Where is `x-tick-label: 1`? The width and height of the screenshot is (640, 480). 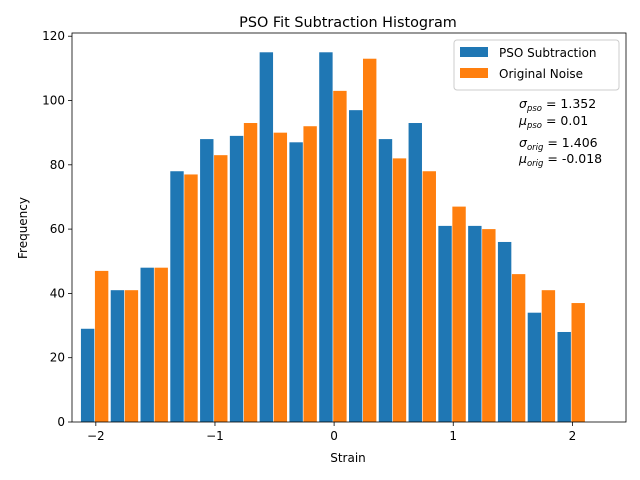 x-tick-label: 1 is located at coordinates (453, 436).